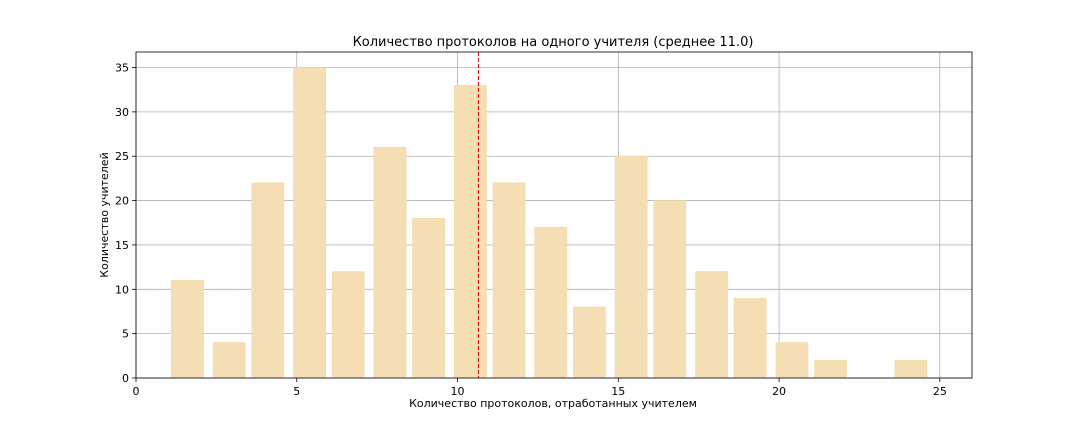 The image size is (1080, 432). Describe the element at coordinates (779, 391) in the screenshot. I see `x-tick-label: 20` at that location.